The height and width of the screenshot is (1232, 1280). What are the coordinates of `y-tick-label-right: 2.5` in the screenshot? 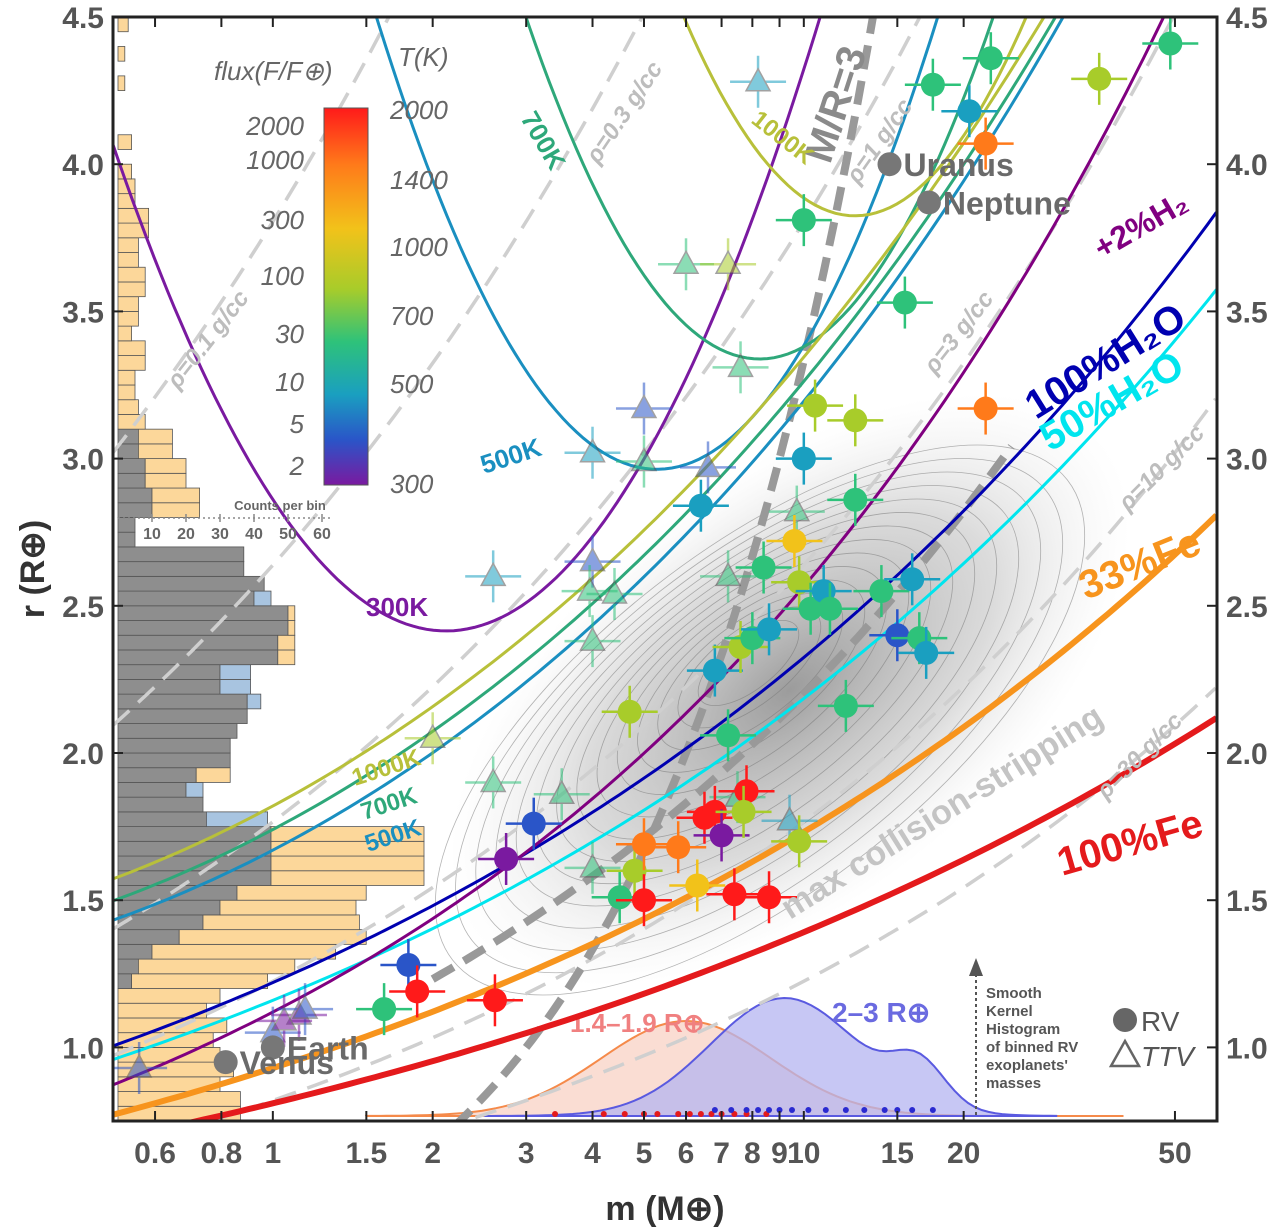 It's located at (1247, 607).